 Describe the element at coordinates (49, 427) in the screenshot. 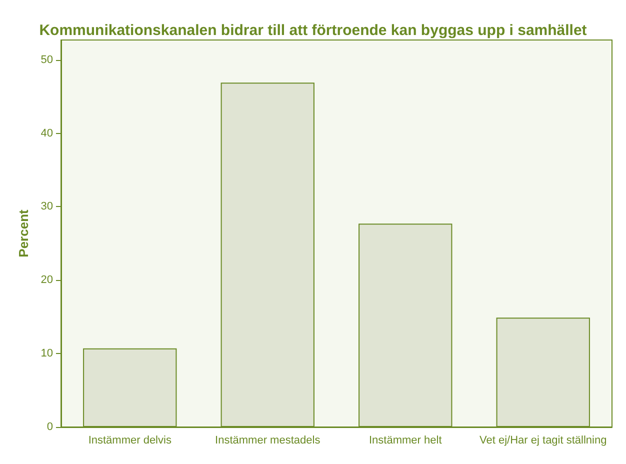

I see `y-tick-label: 0` at that location.